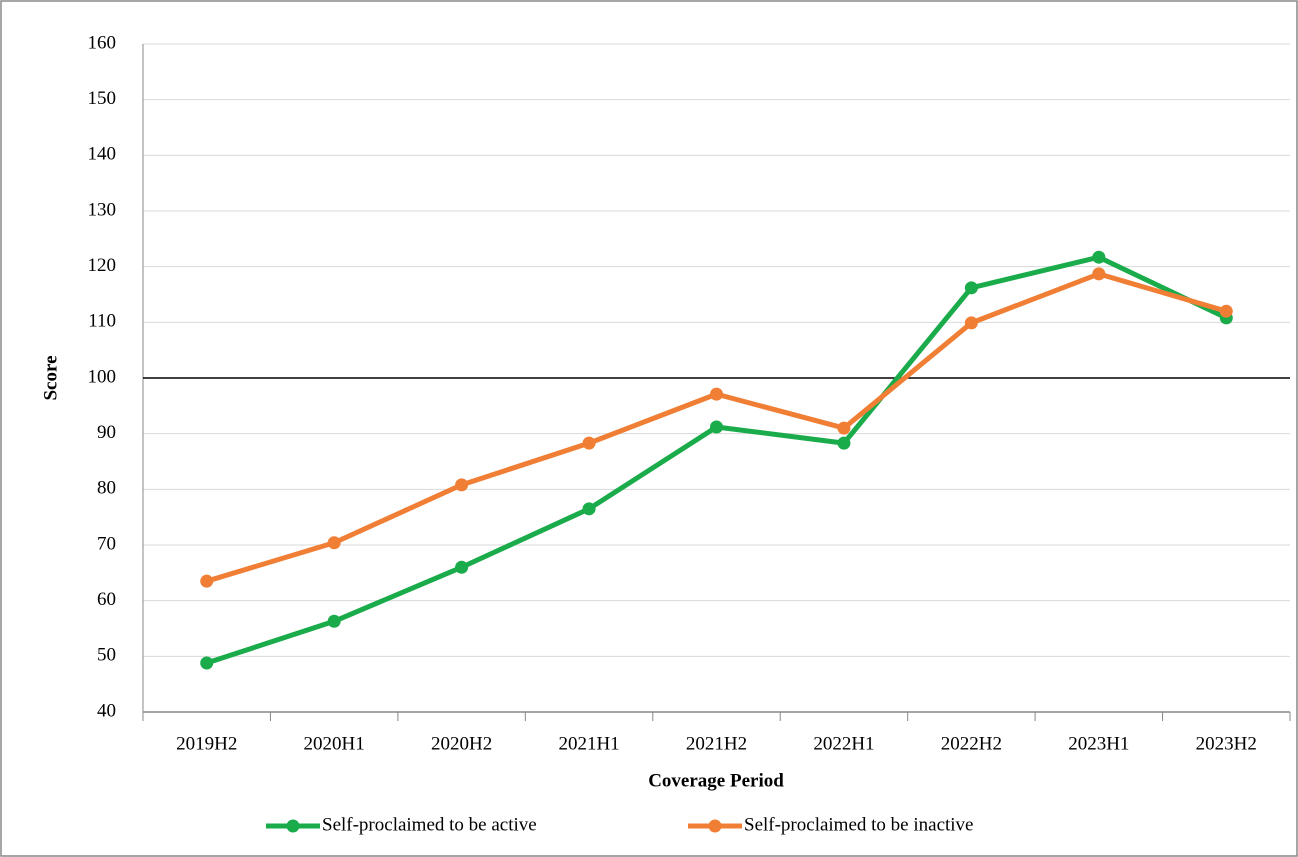 The width and height of the screenshot is (1298, 857). What do you see at coordinates (102, 376) in the screenshot?
I see `y-tick-label: 100` at bounding box center [102, 376].